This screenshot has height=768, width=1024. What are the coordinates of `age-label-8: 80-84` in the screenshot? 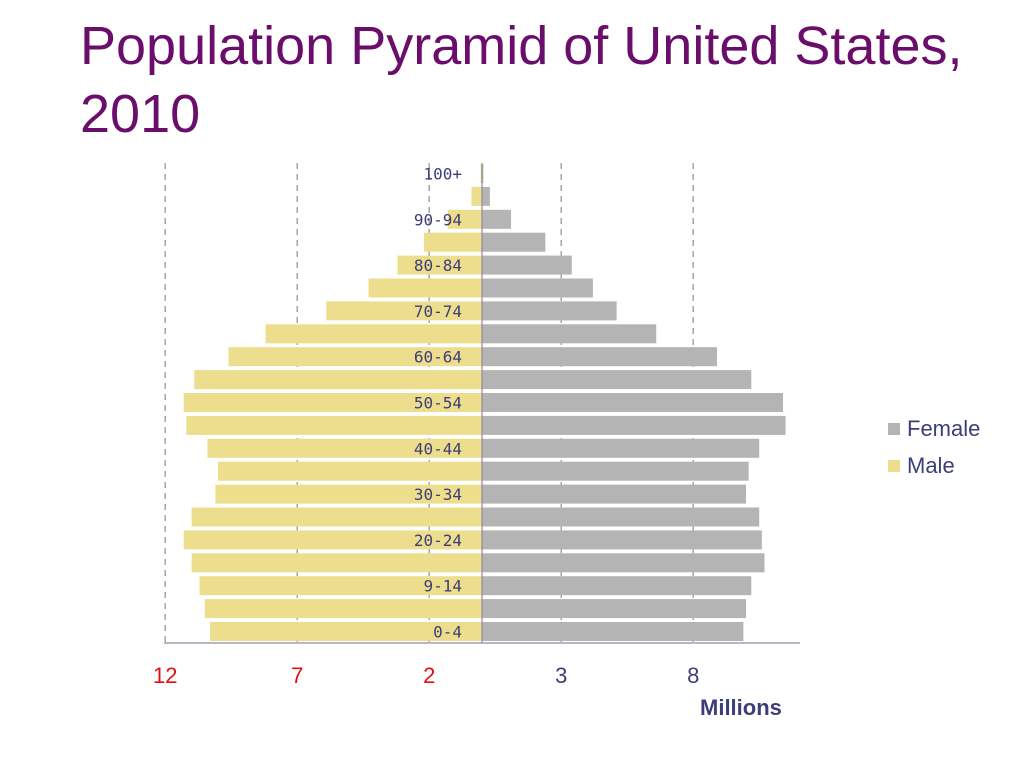 It's located at (438, 265).